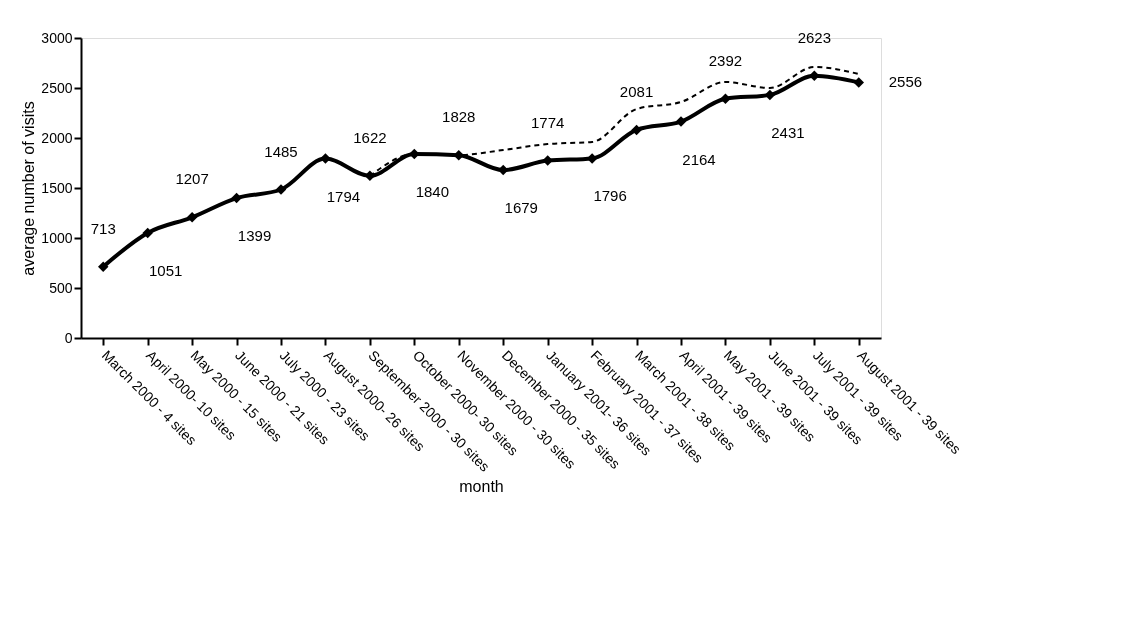  Describe the element at coordinates (521, 208) in the screenshot. I see `data-label: 1679` at that location.